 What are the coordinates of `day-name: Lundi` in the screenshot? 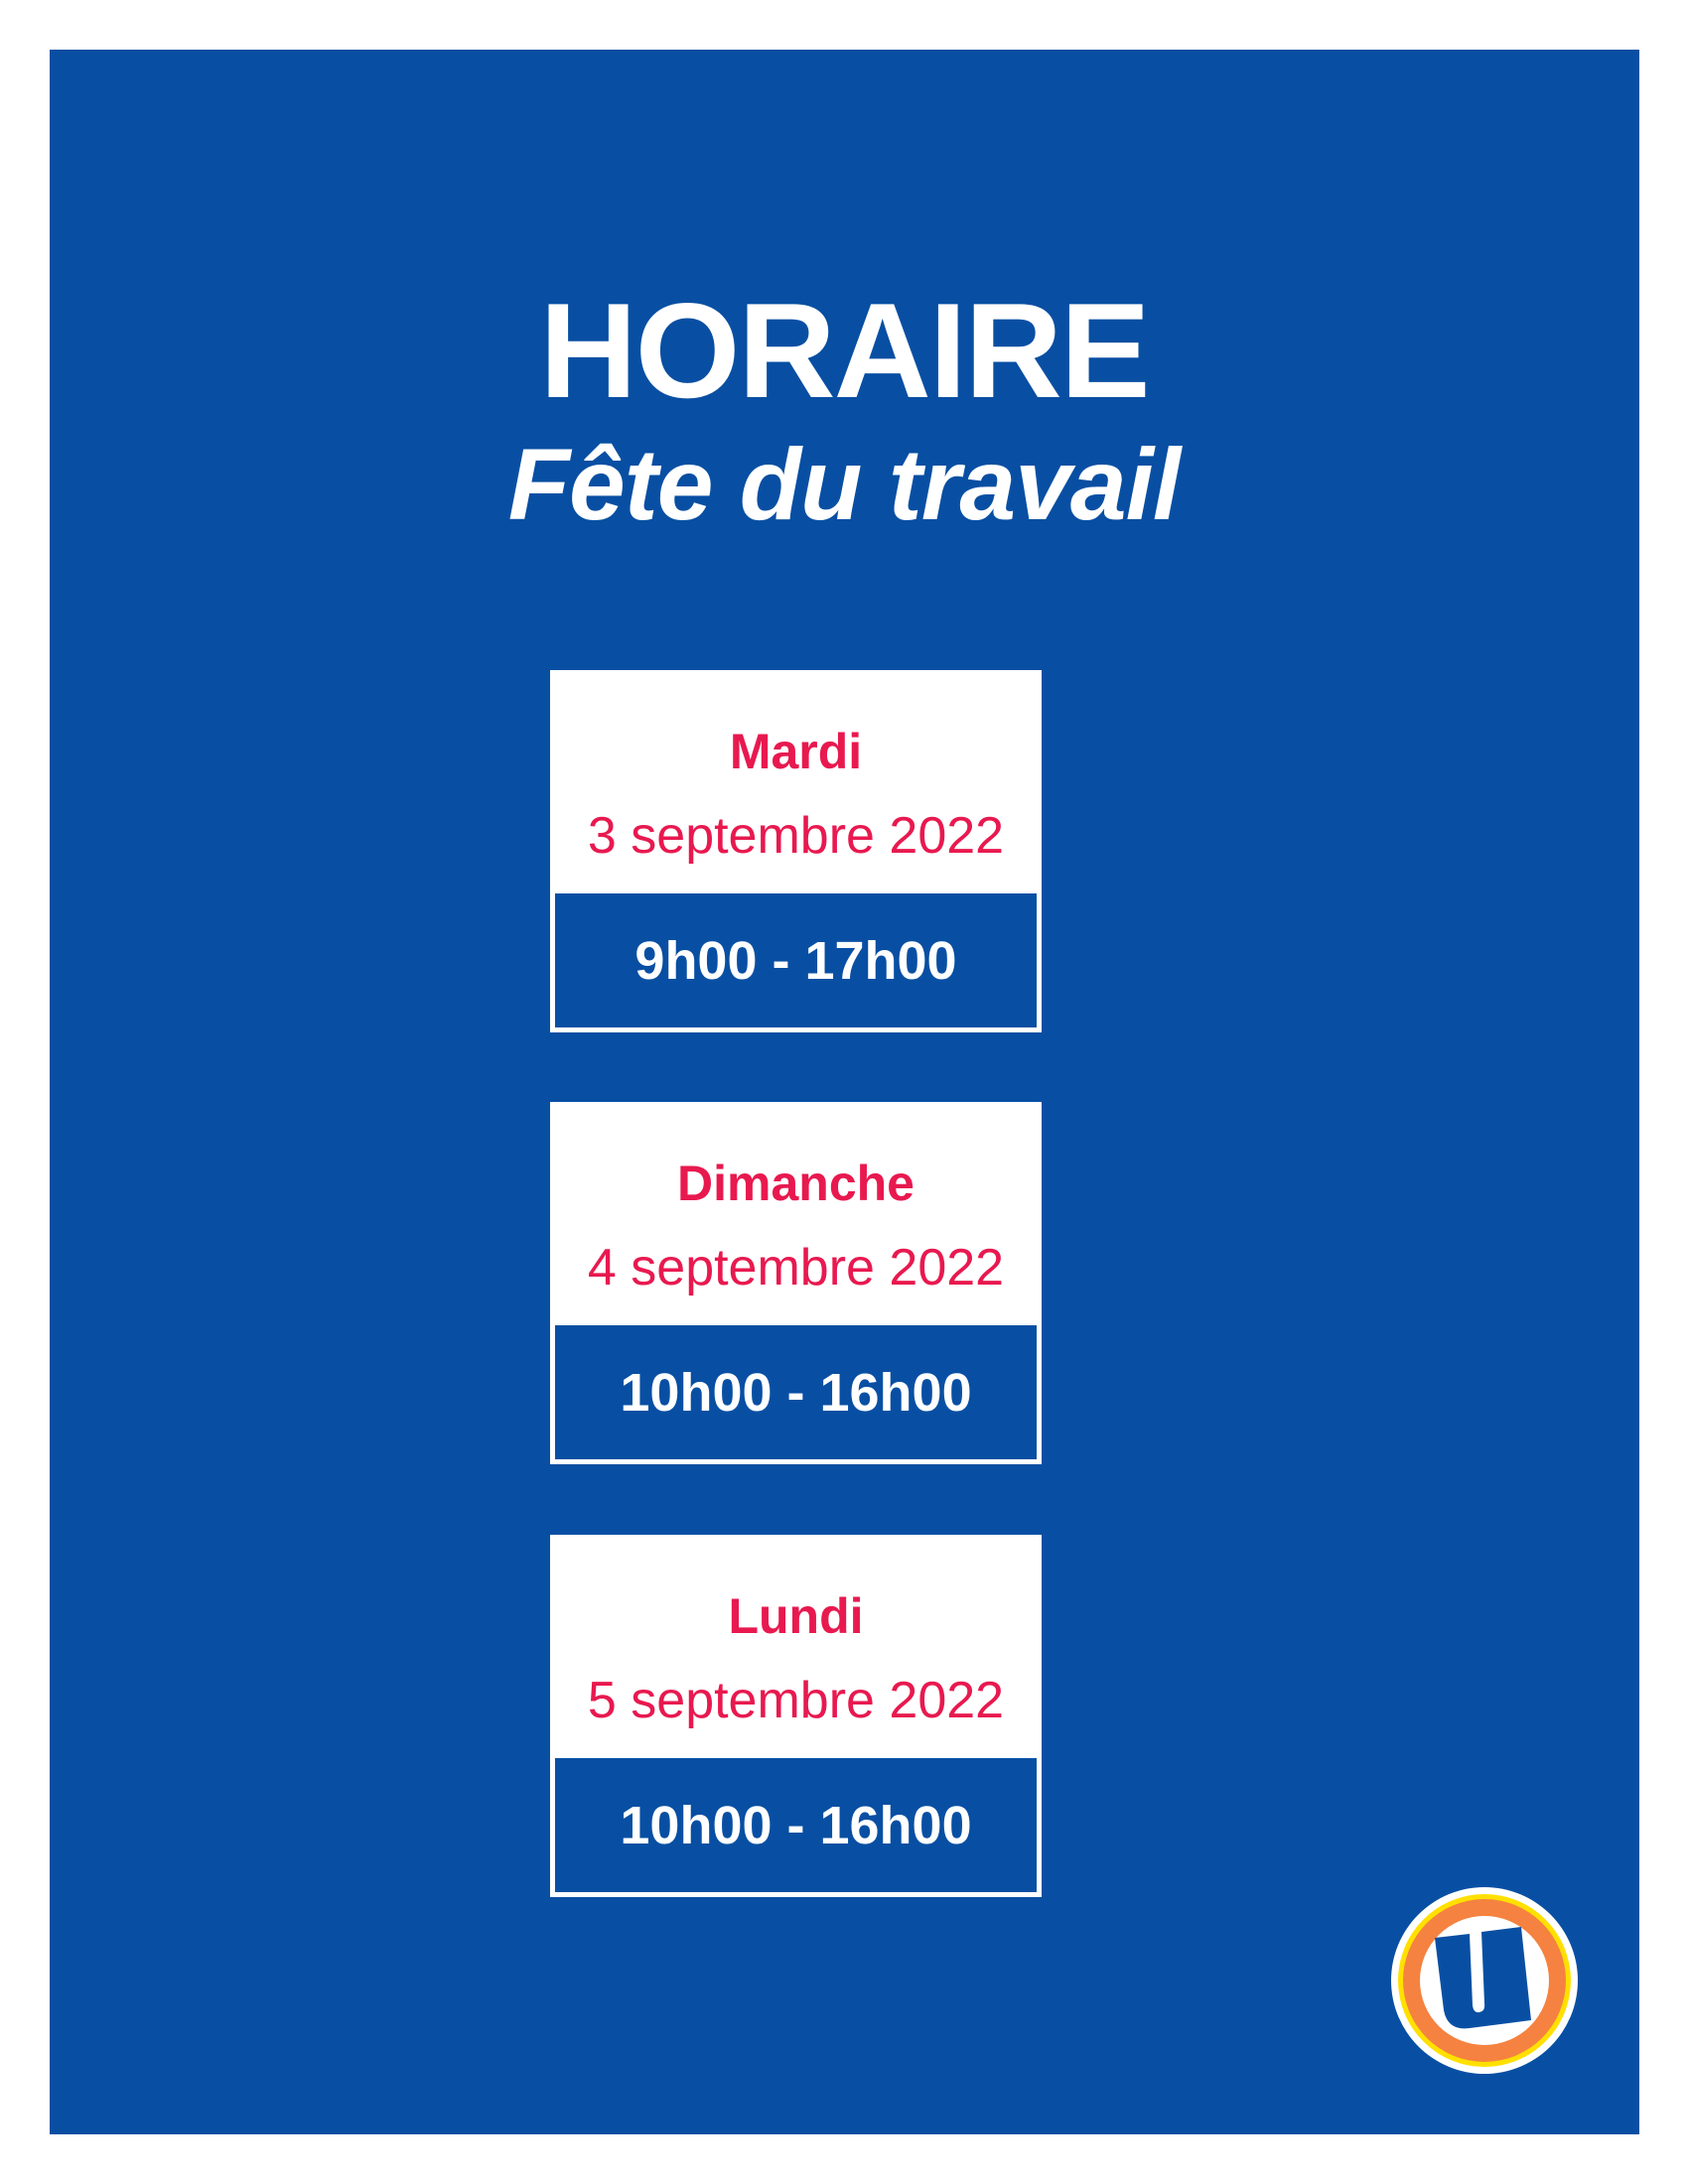 It's located at (796, 1616).